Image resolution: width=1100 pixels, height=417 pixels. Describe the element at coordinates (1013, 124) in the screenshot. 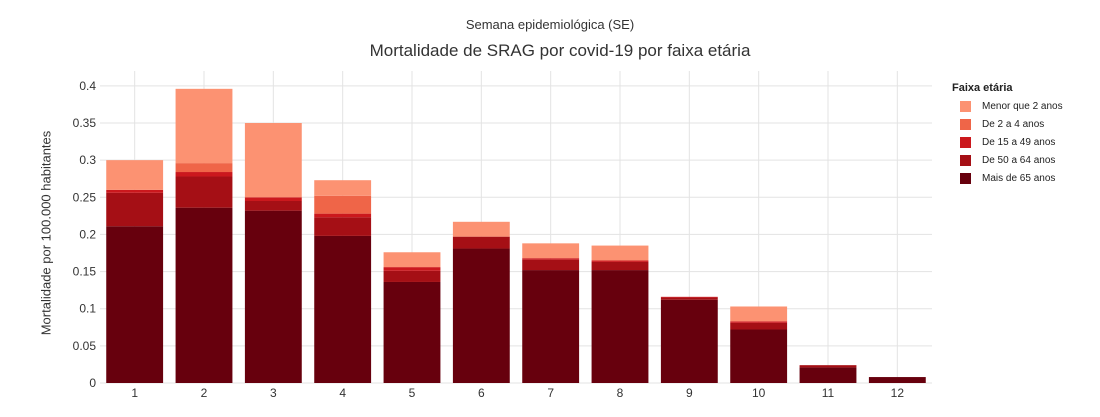

I see `legend-label: De 2 a 4 anos` at that location.